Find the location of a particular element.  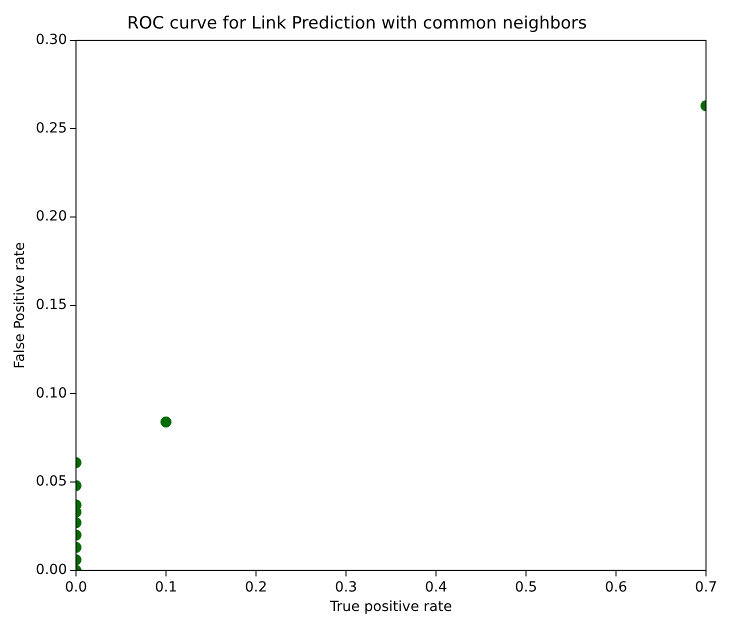

y-tick-label: 0.05 is located at coordinates (51, 482).